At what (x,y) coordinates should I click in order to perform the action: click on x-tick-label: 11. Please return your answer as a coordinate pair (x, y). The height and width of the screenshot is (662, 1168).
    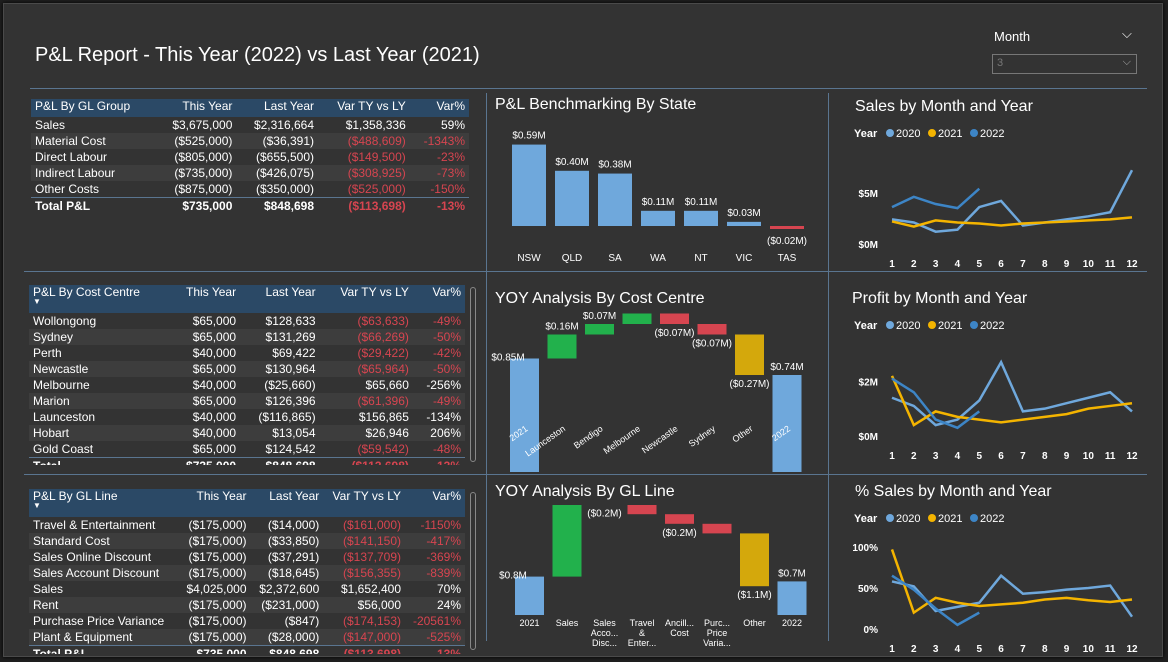
    Looking at the image, I should click on (1110, 456).